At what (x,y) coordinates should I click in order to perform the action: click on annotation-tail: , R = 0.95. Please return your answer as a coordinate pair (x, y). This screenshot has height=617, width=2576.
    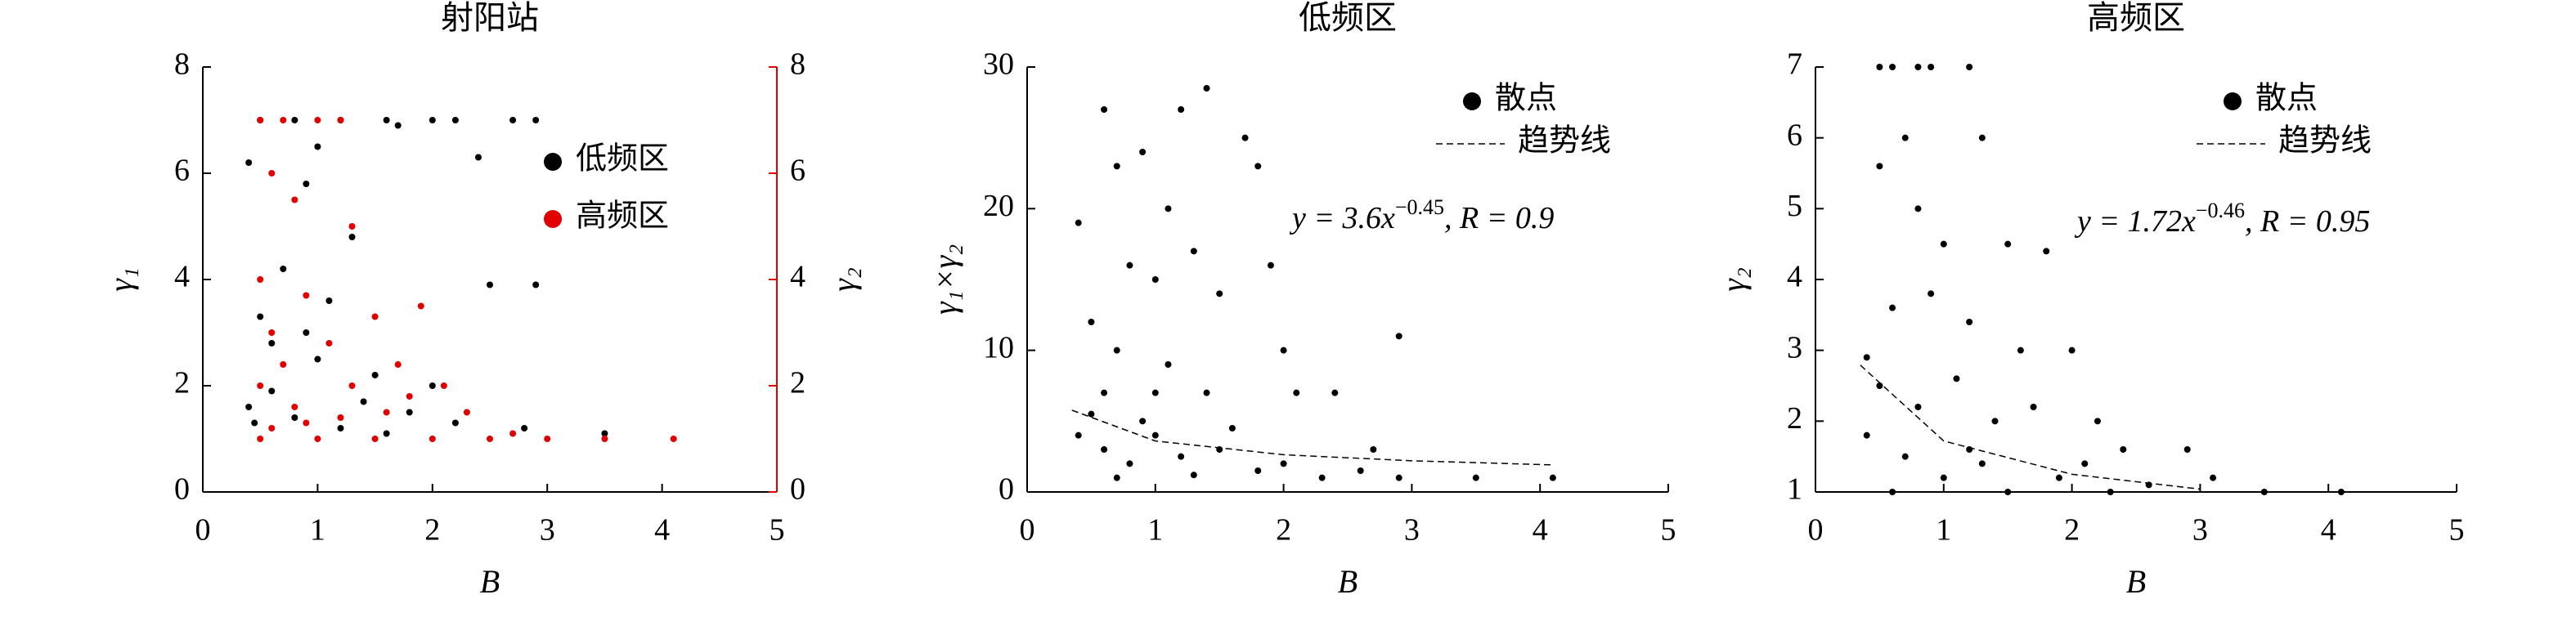
    Looking at the image, I should click on (2307, 222).